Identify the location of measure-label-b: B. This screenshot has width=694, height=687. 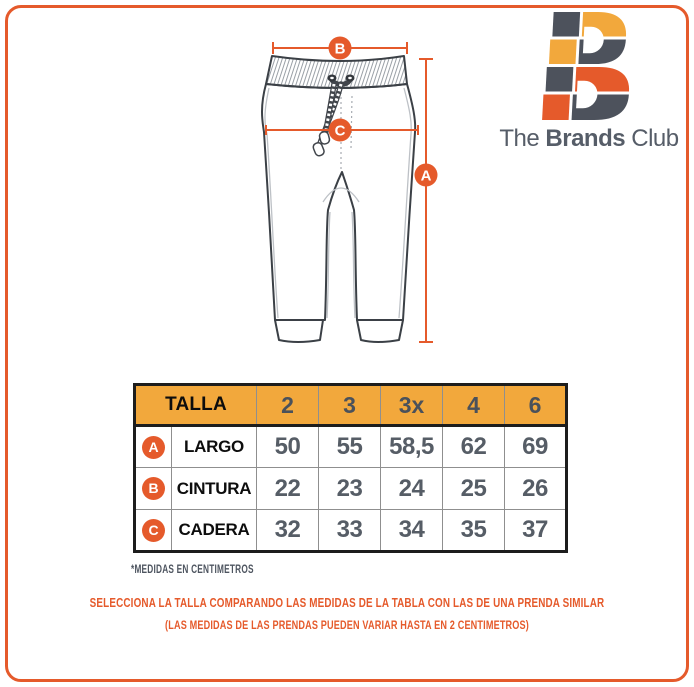
(340, 49).